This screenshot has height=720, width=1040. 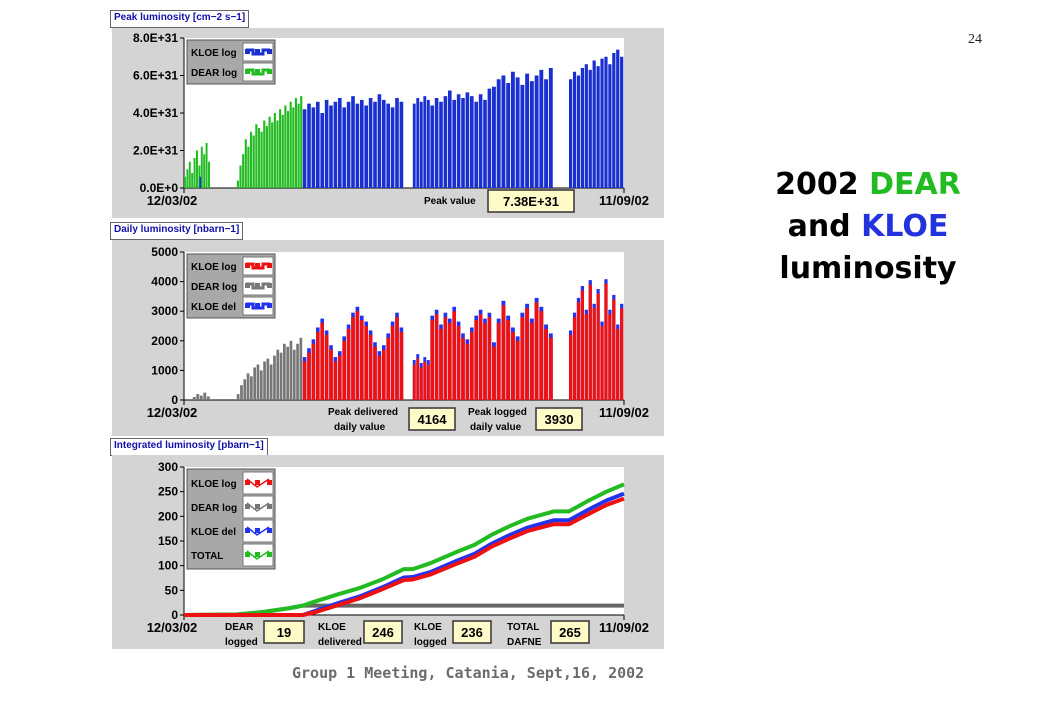 I want to click on daily-x-end-label: 11/09/02, so click(x=624, y=412).